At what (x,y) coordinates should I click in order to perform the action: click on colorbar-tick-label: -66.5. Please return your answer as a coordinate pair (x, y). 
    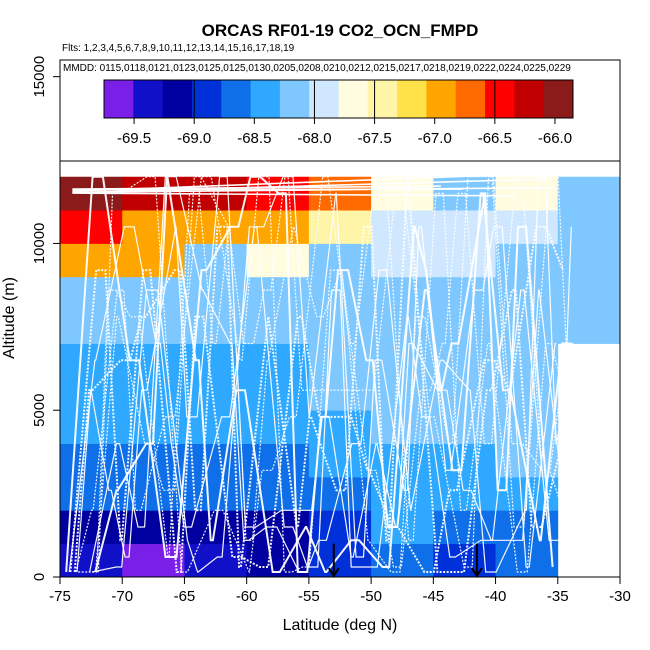
    Looking at the image, I should click on (495, 138).